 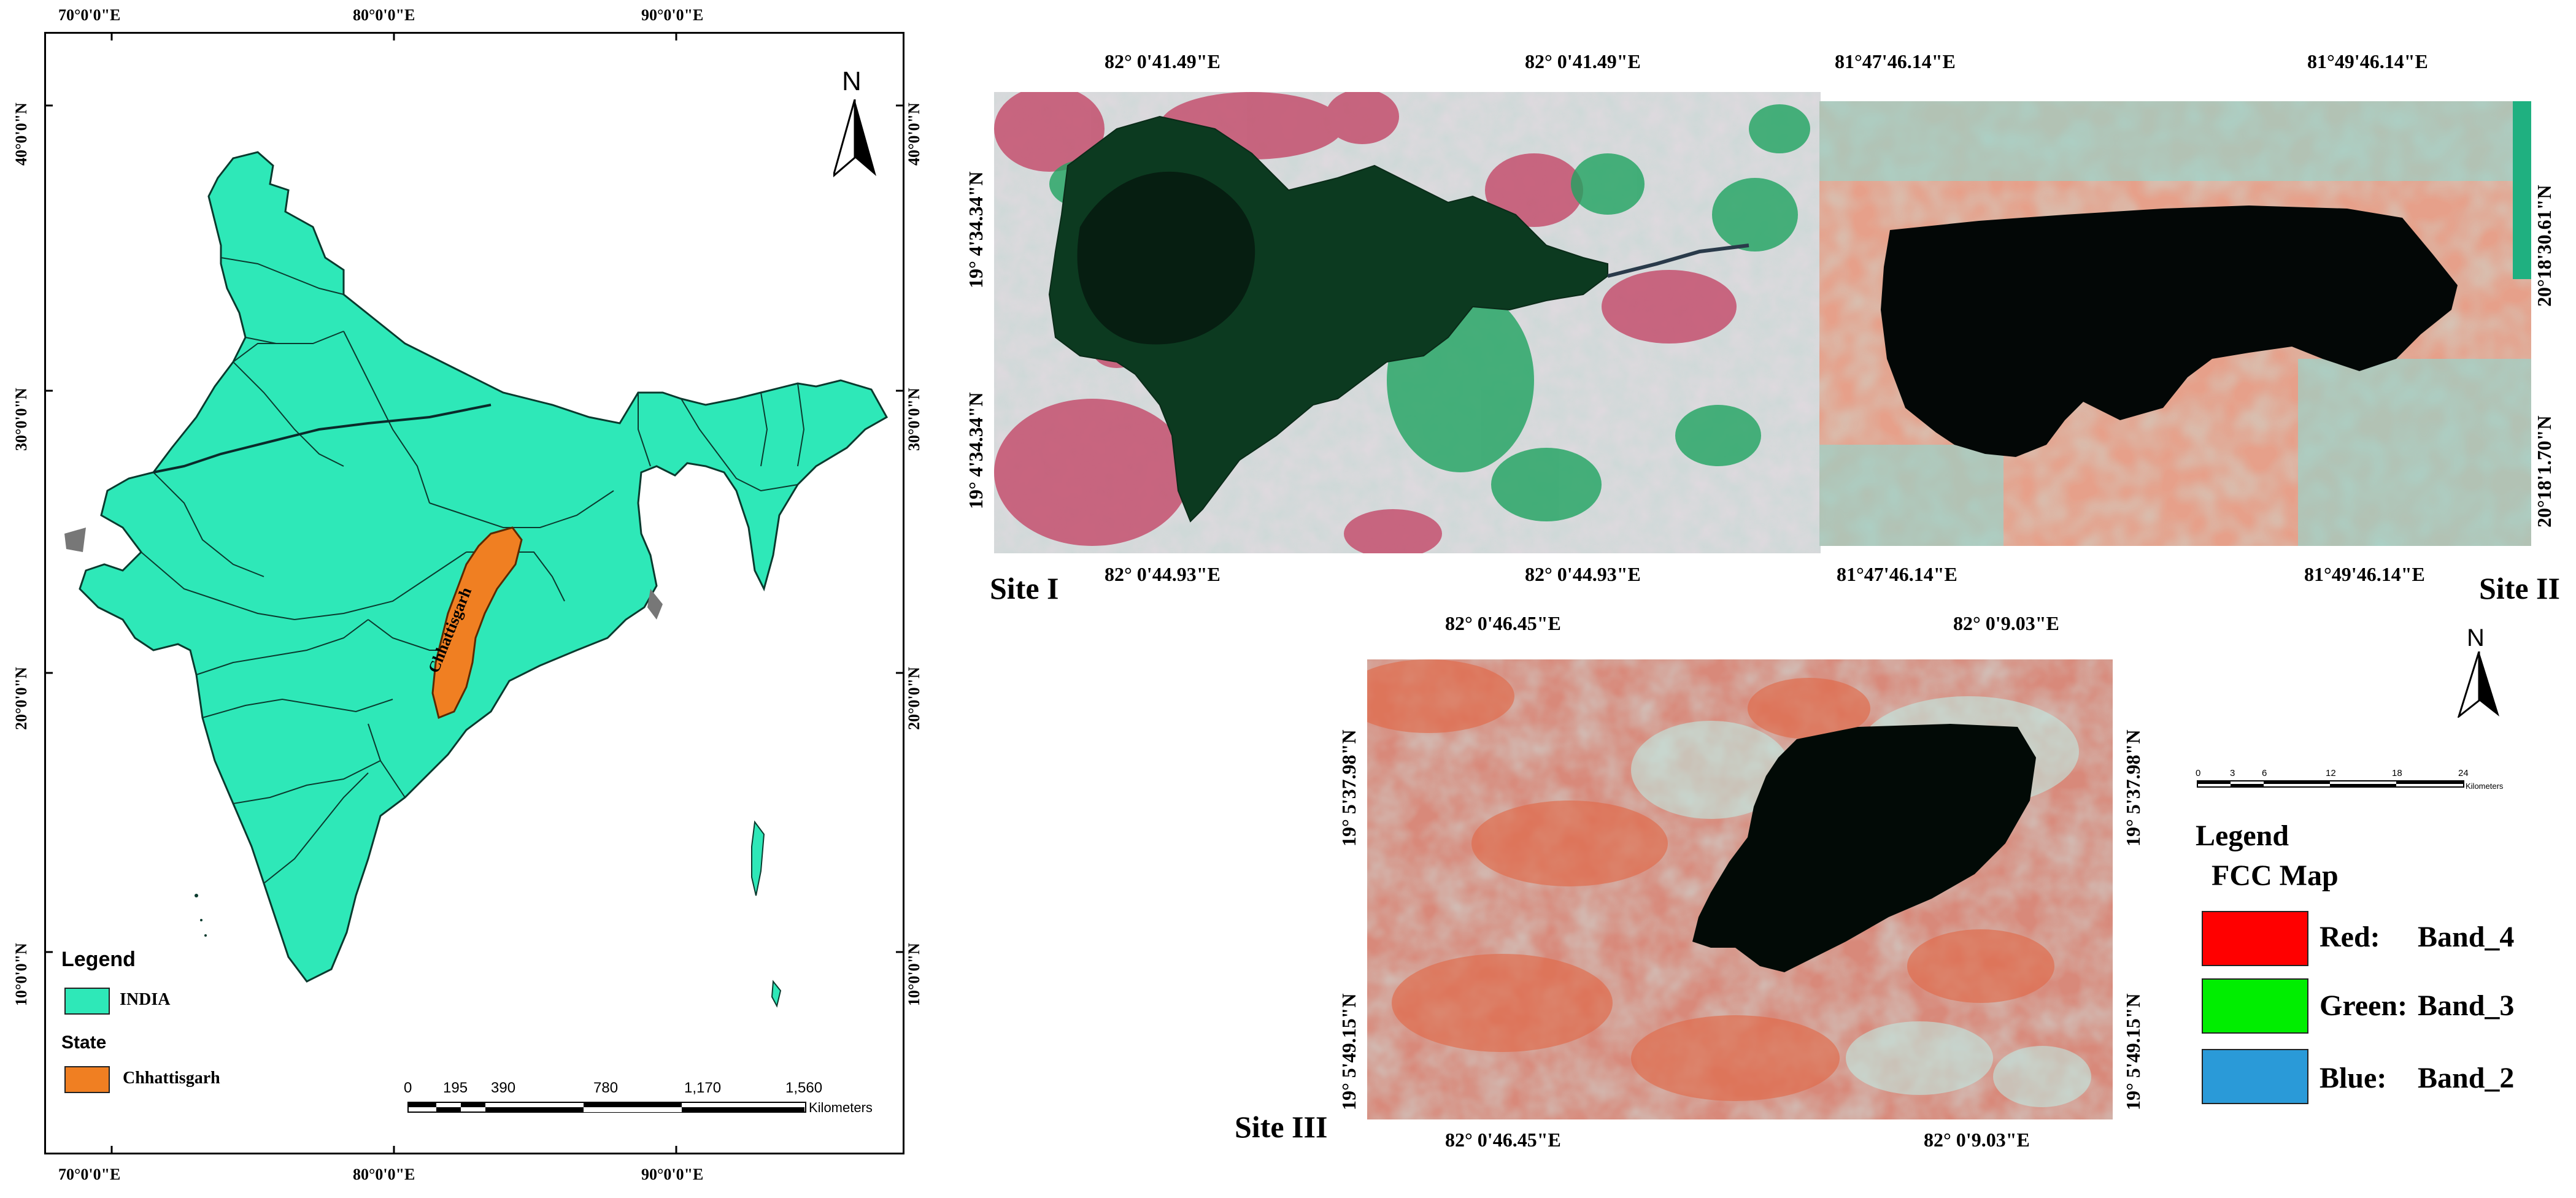 I want to click on legend-label-blue: Blue:, so click(x=2353, y=1078).